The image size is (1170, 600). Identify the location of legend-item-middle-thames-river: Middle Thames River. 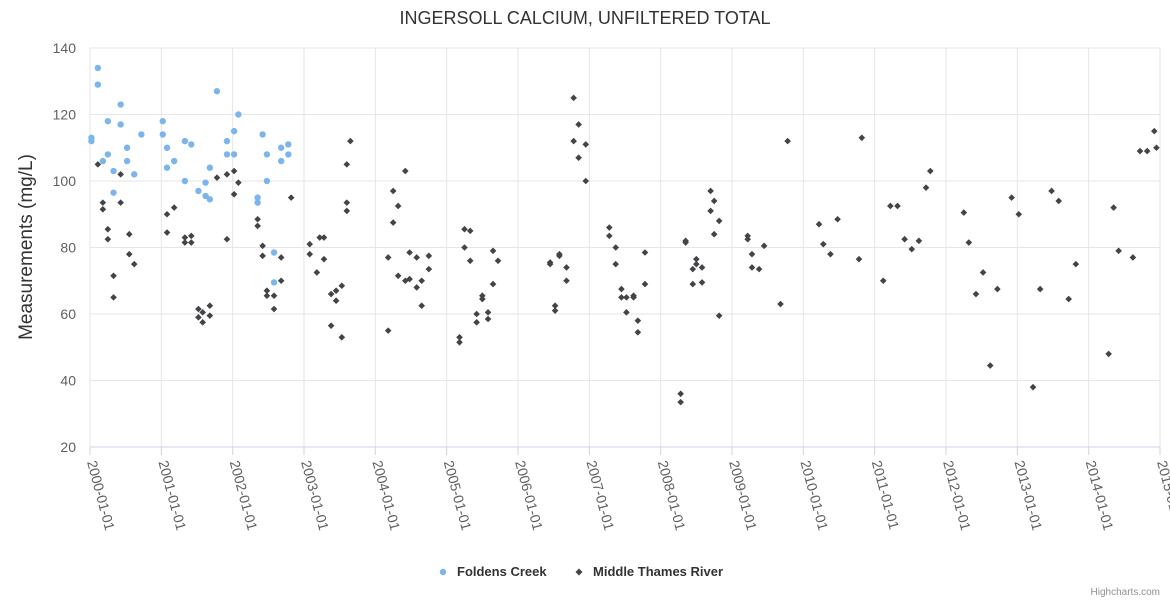
(649, 571).